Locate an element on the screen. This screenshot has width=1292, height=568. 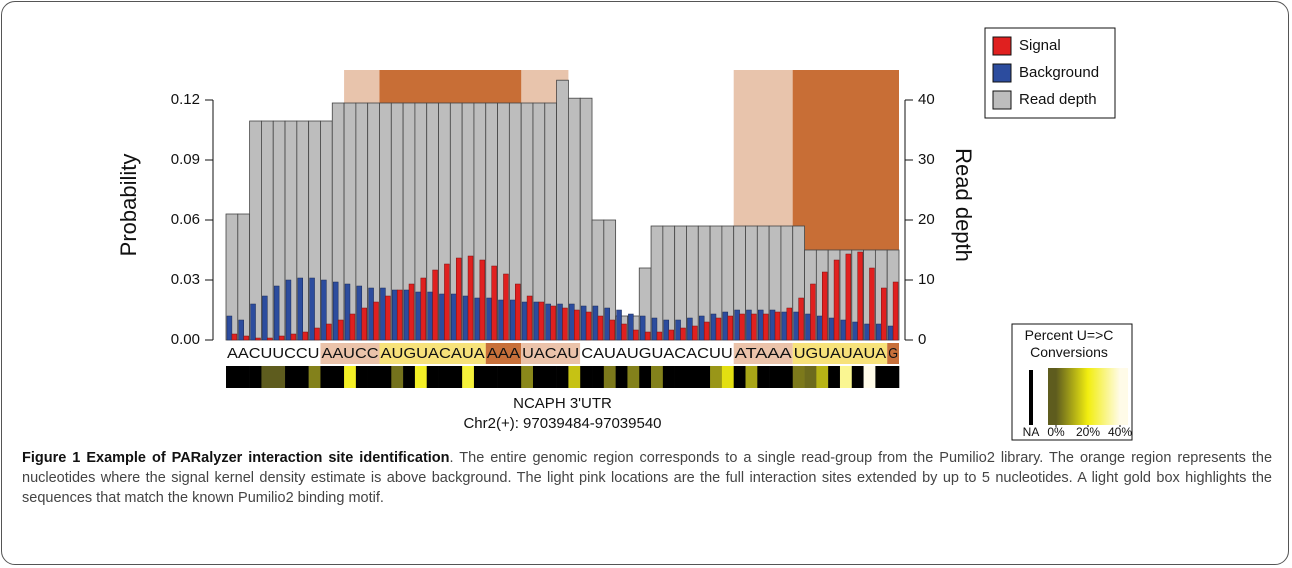
y-tick-label: 0.06 is located at coordinates (185, 219).